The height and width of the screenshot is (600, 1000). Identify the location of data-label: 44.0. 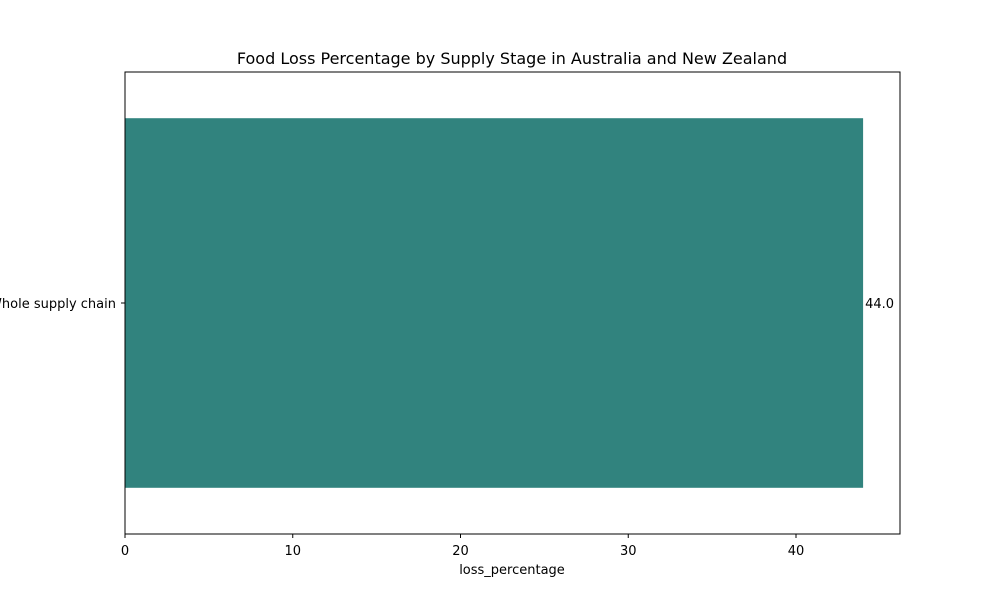
(879, 304).